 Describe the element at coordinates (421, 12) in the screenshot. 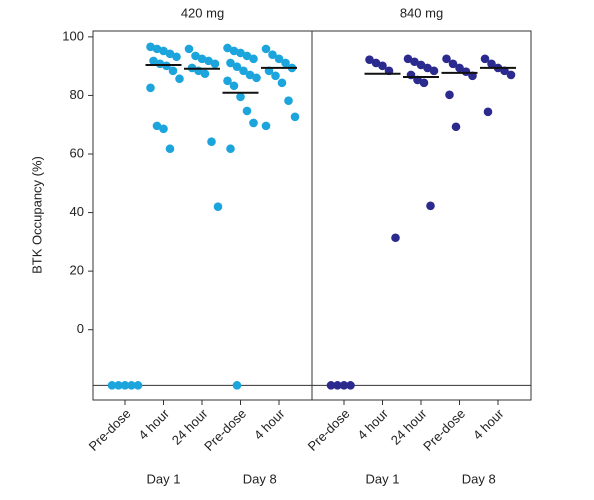

I see `panel-title: 840 mg` at that location.